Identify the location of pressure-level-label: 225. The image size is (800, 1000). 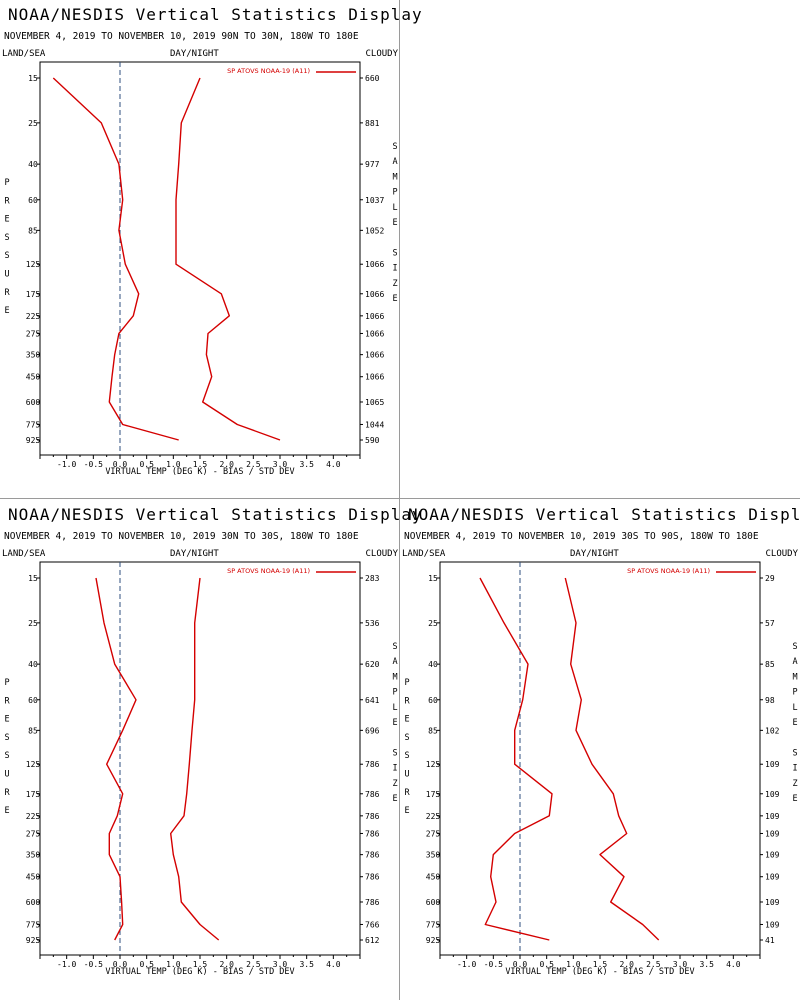
(433, 816).